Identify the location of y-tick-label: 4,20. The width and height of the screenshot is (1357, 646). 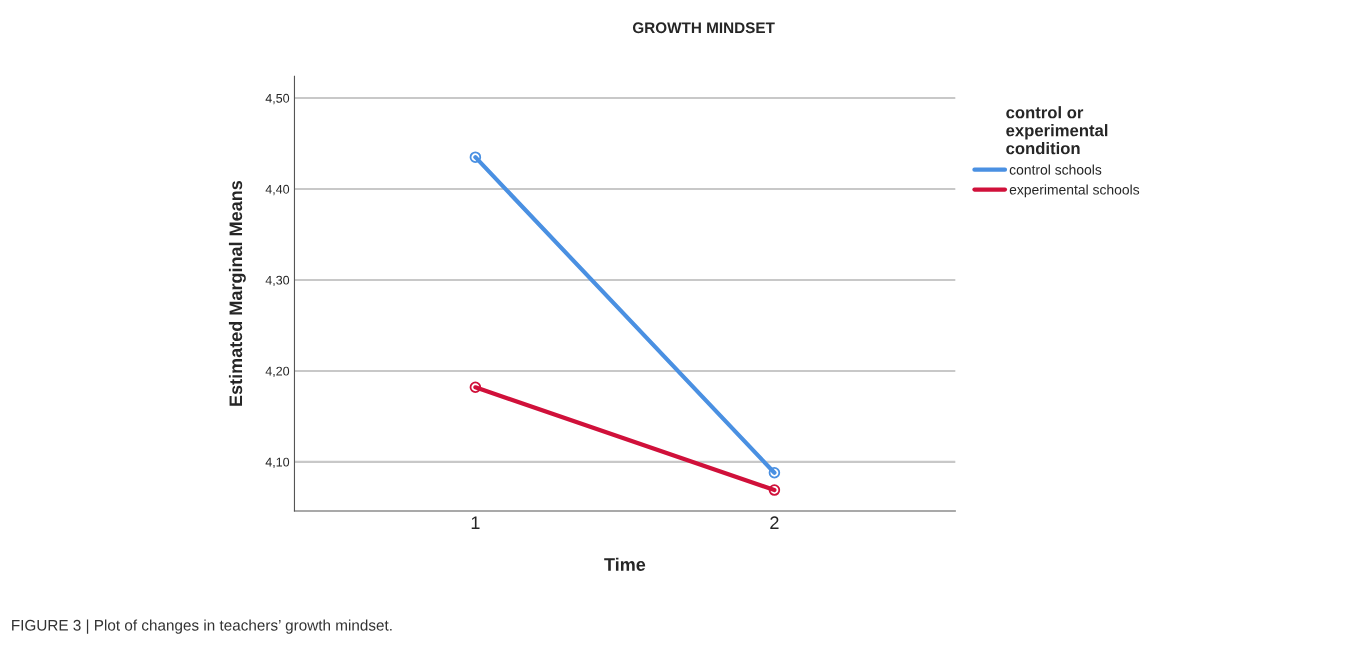
(277, 372).